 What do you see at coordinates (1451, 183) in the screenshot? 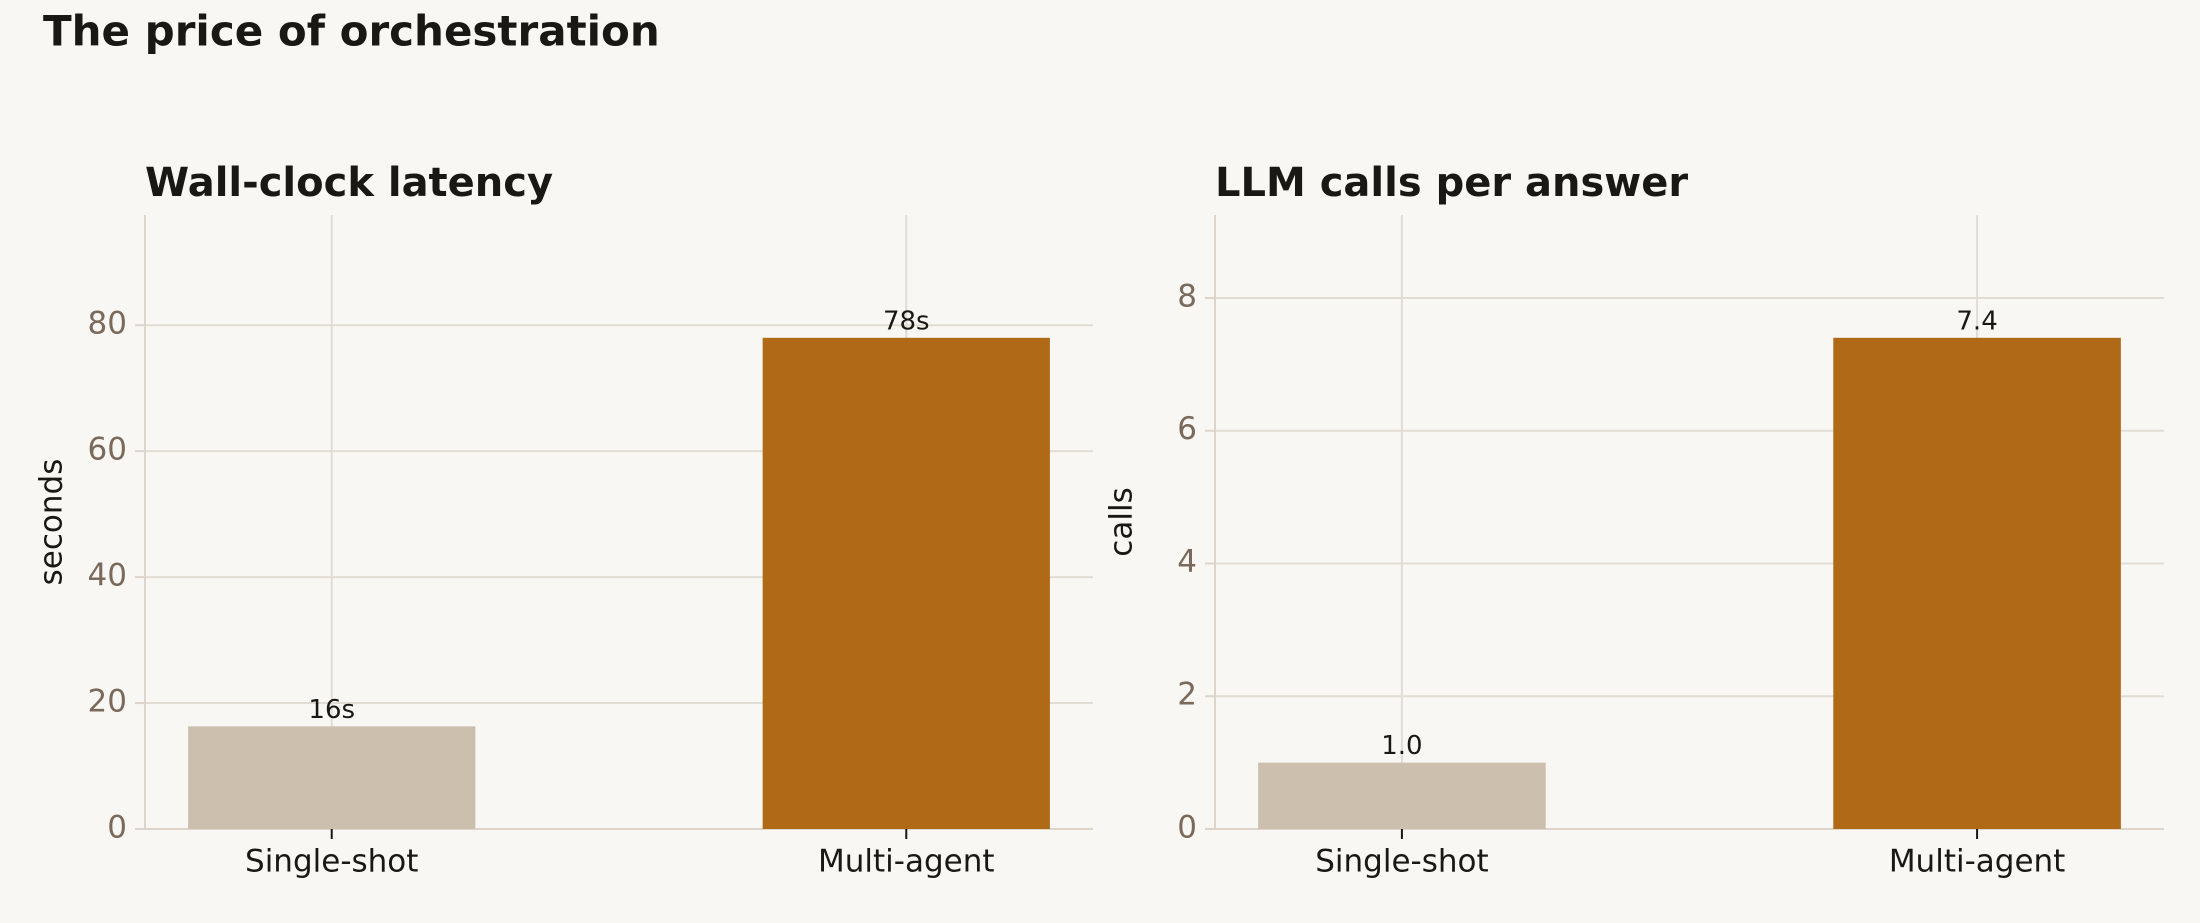
I see `chart-title: LLM calls per answer` at bounding box center [1451, 183].